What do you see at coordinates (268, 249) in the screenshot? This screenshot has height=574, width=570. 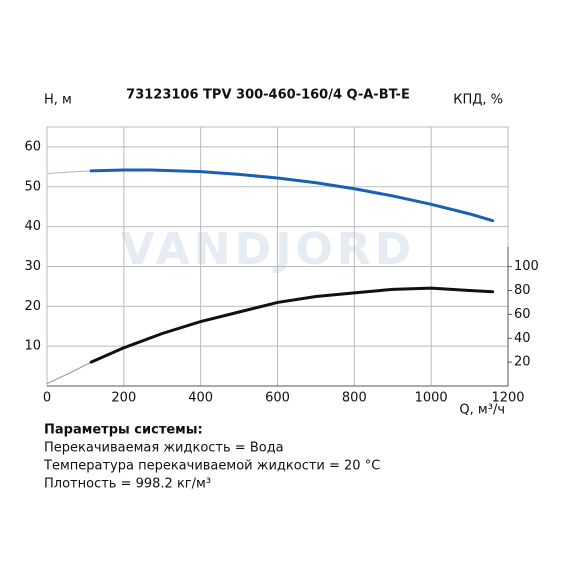 I see `watermark: VANDJORD` at bounding box center [268, 249].